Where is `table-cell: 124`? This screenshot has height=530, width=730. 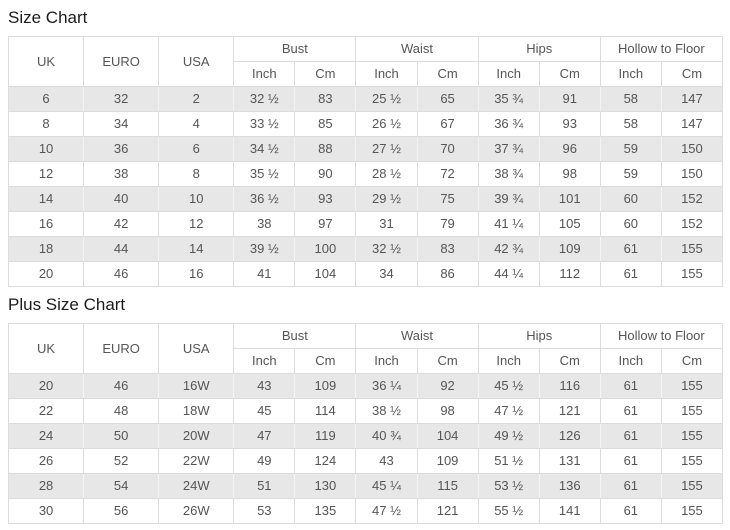
table-cell: 124 is located at coordinates (325, 461).